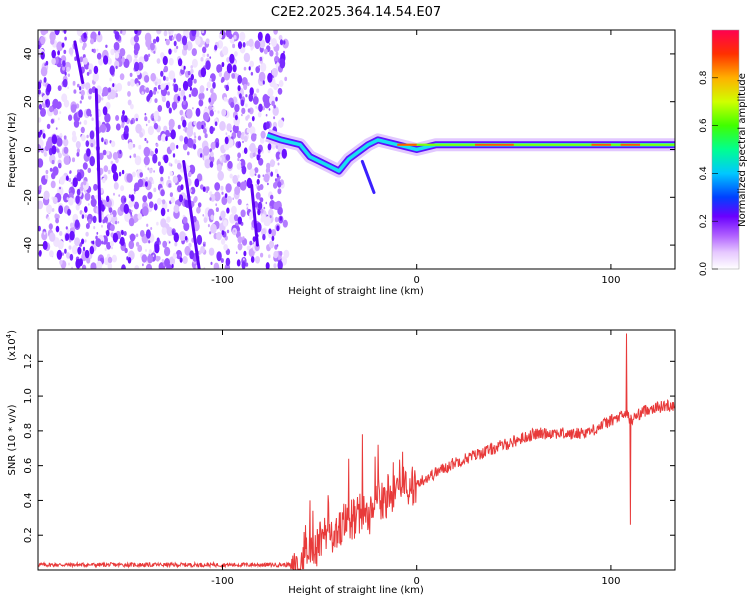 This screenshot has width=750, height=600. What do you see at coordinates (610, 280) in the screenshot?
I see `x-tick-label: 100` at bounding box center [610, 280].